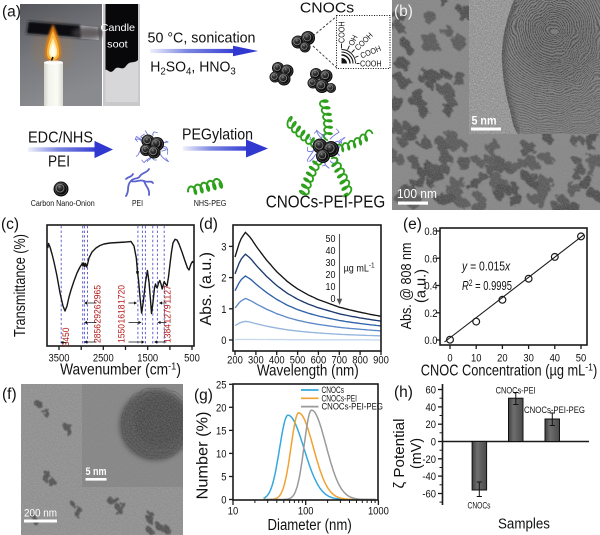  I want to click on svg-text: 2926, so click(97, 314).